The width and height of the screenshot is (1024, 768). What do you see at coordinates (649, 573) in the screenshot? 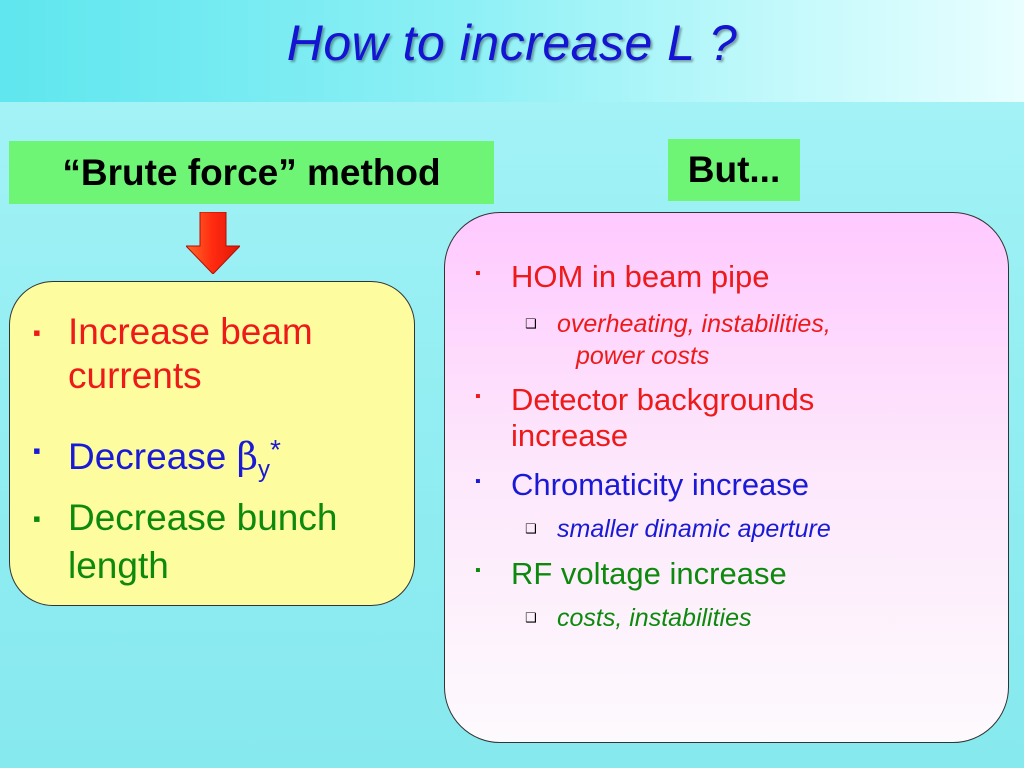
I see `item-text: RF voltage increase` at bounding box center [649, 573].